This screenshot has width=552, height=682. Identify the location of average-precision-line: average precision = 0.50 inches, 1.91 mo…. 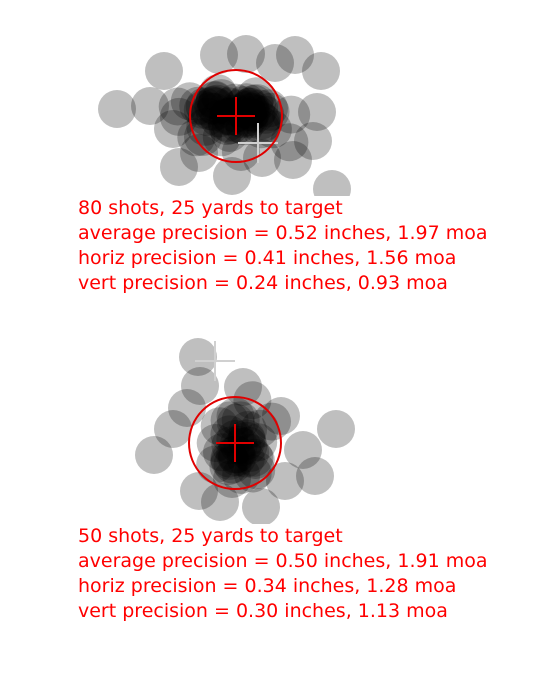
(282, 561).